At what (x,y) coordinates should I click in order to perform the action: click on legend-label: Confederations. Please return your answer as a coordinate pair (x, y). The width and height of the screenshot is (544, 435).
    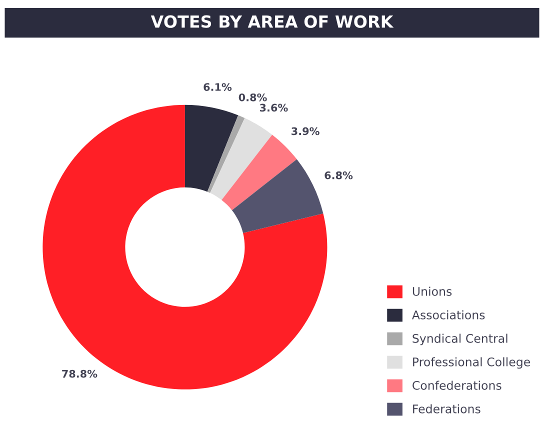
    Looking at the image, I should click on (457, 385).